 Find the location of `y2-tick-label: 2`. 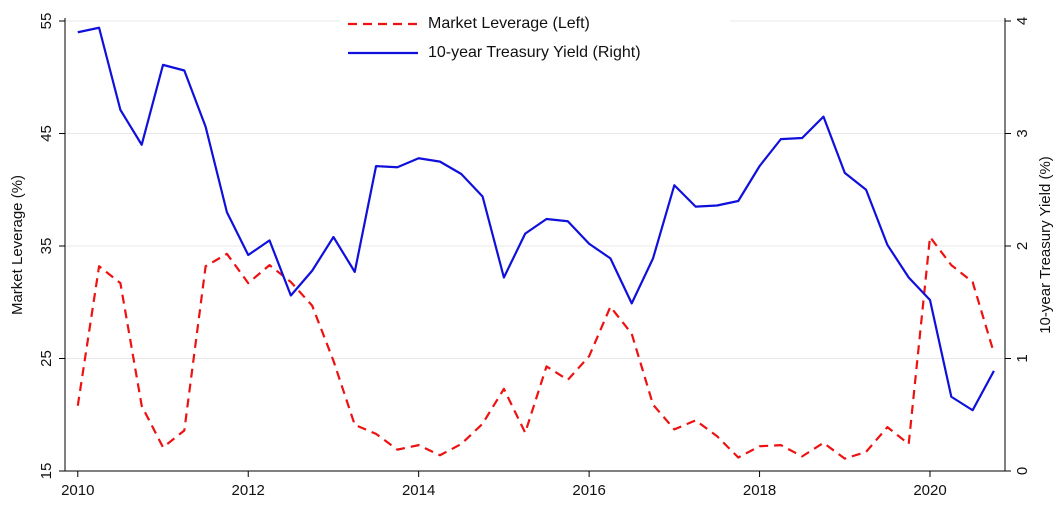

y2-tick-label: 2 is located at coordinates (1022, 246).